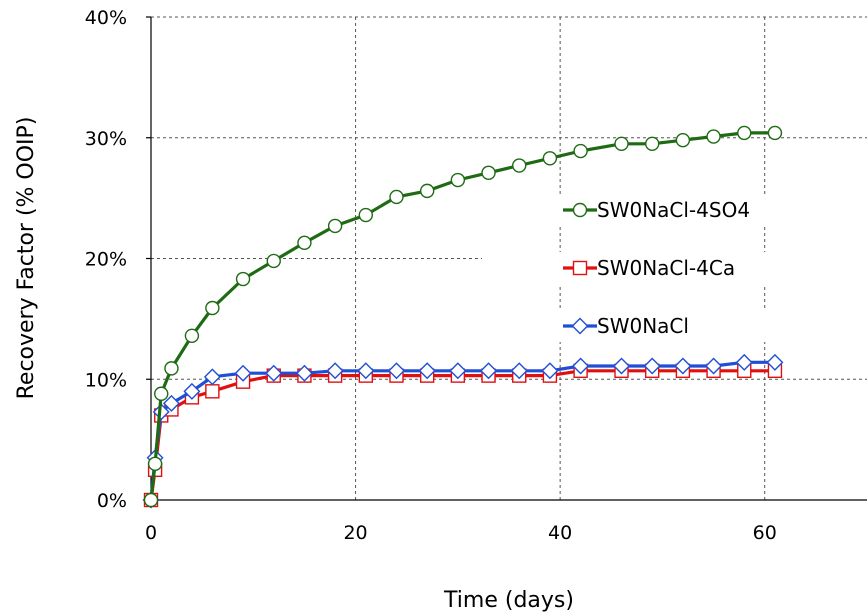 The height and width of the screenshot is (615, 867). Describe the element at coordinates (643, 326) in the screenshot. I see `legend-label: SW0NaCl` at that location.